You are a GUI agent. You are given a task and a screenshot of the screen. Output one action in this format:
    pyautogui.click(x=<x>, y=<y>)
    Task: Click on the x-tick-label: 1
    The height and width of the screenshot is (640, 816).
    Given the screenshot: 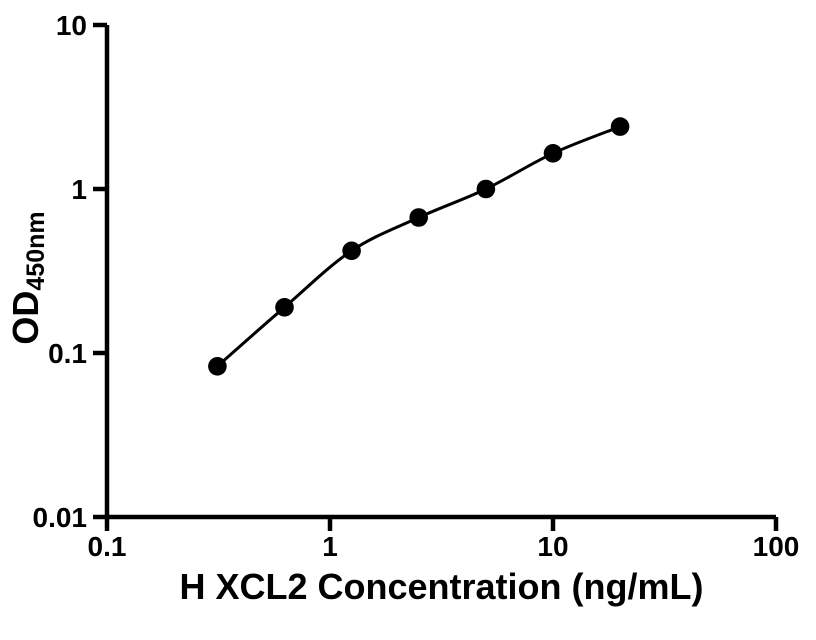 What is the action you would take?
    pyautogui.click(x=330, y=546)
    